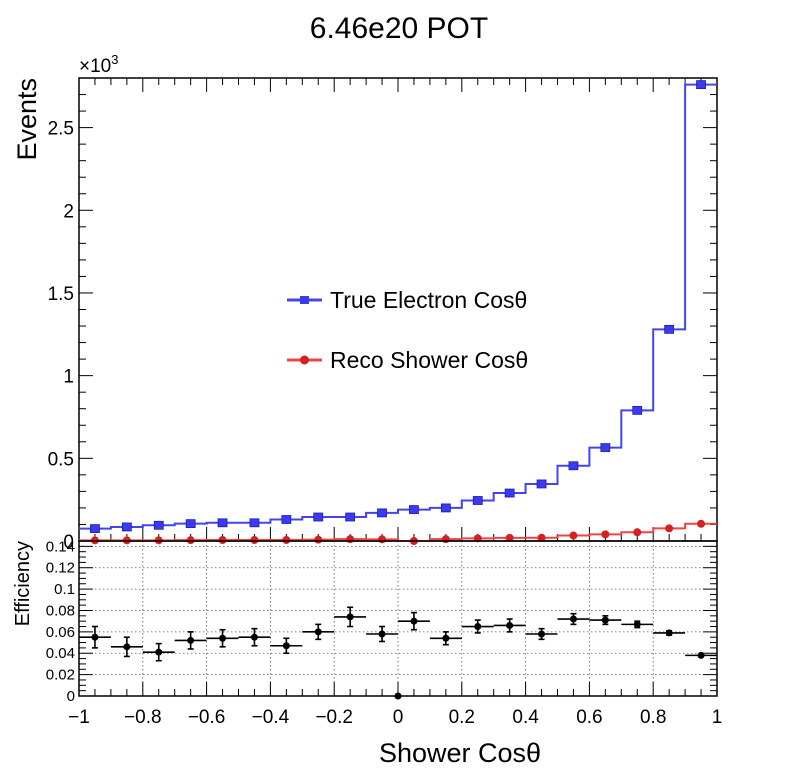 The height and width of the screenshot is (775, 798). What do you see at coordinates (460, 753) in the screenshot?
I see `x-axis-label: Shower Cosθ` at bounding box center [460, 753].